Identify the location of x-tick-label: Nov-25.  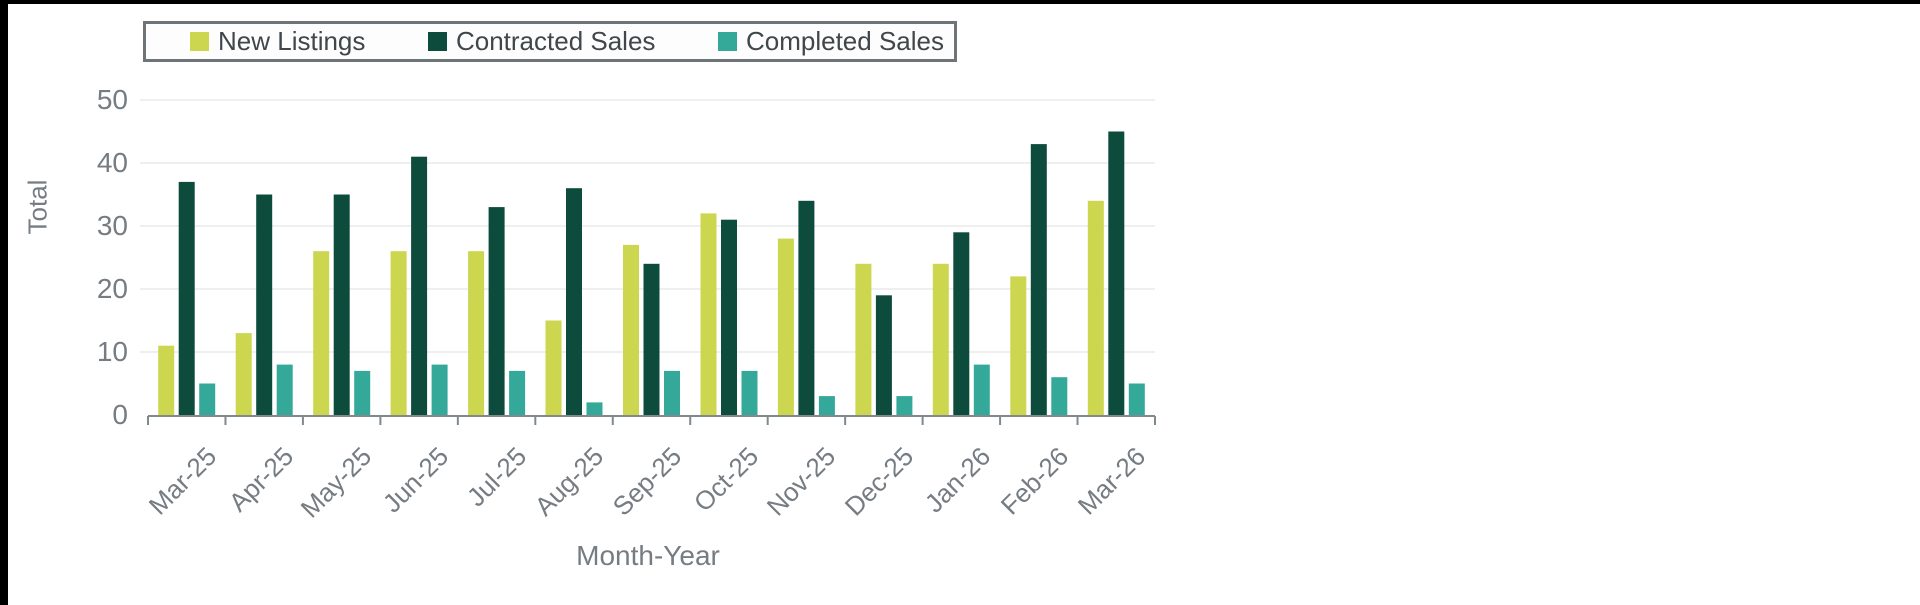
(801, 481).